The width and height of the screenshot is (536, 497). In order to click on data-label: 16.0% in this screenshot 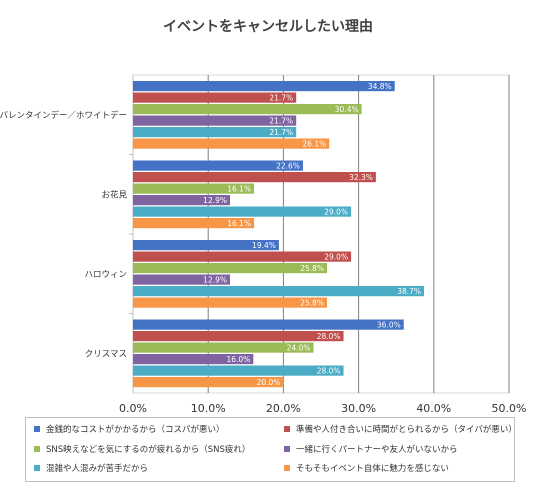, I will do `click(238, 359)`.